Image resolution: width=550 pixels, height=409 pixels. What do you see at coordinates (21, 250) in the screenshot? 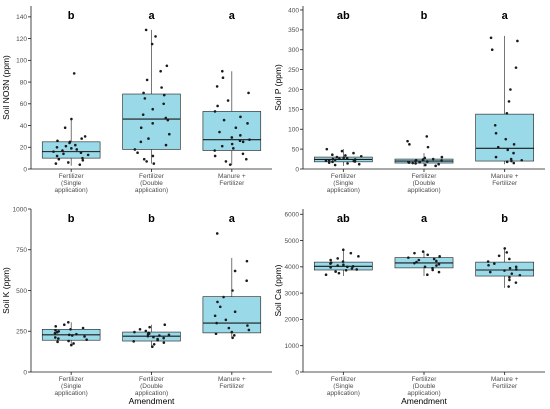
I see `y-tick-label: 750` at bounding box center [21, 250].